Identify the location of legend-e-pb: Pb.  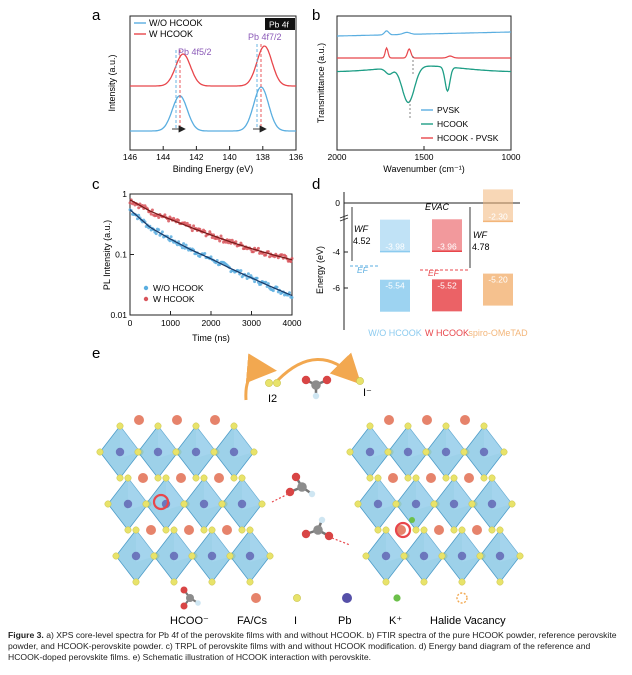
(344, 621).